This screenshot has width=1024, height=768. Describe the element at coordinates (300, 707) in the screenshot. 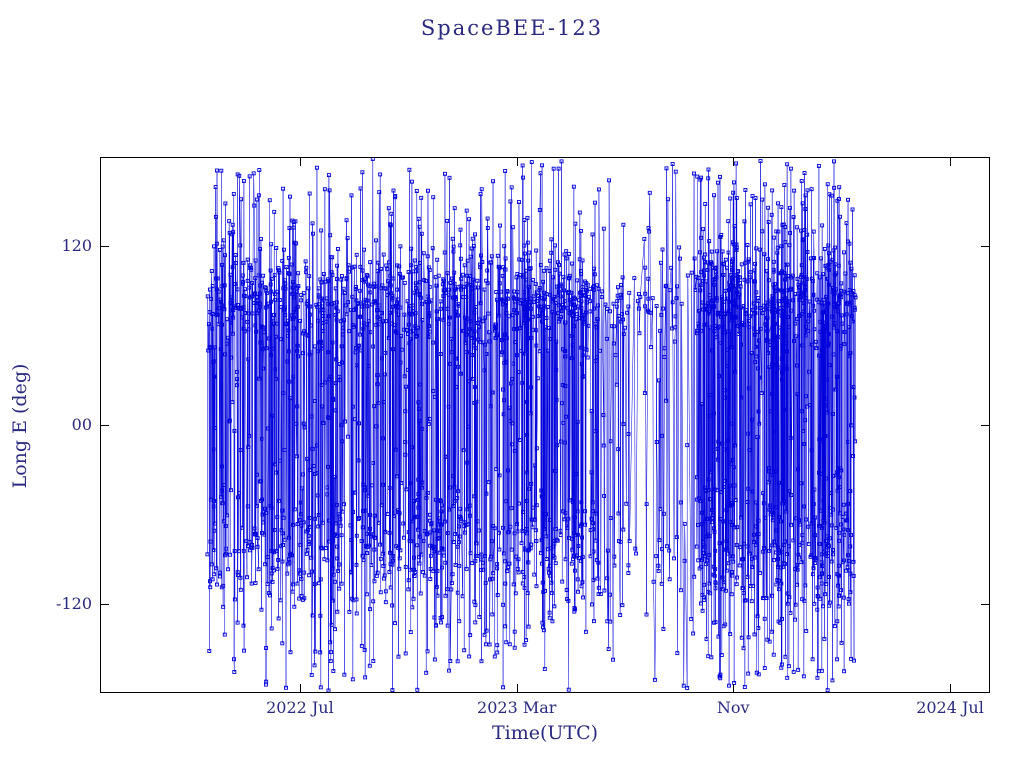

I see `x-tick-label: 2022 Jul` at that location.